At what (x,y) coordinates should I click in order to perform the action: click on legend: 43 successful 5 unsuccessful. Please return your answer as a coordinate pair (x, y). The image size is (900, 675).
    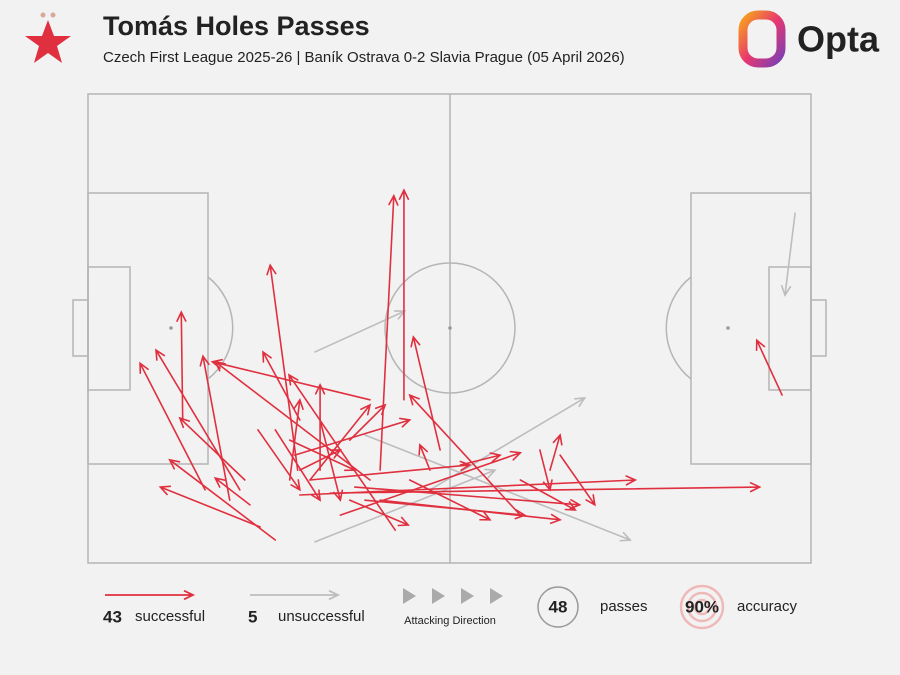
    Looking at the image, I should click on (234, 607).